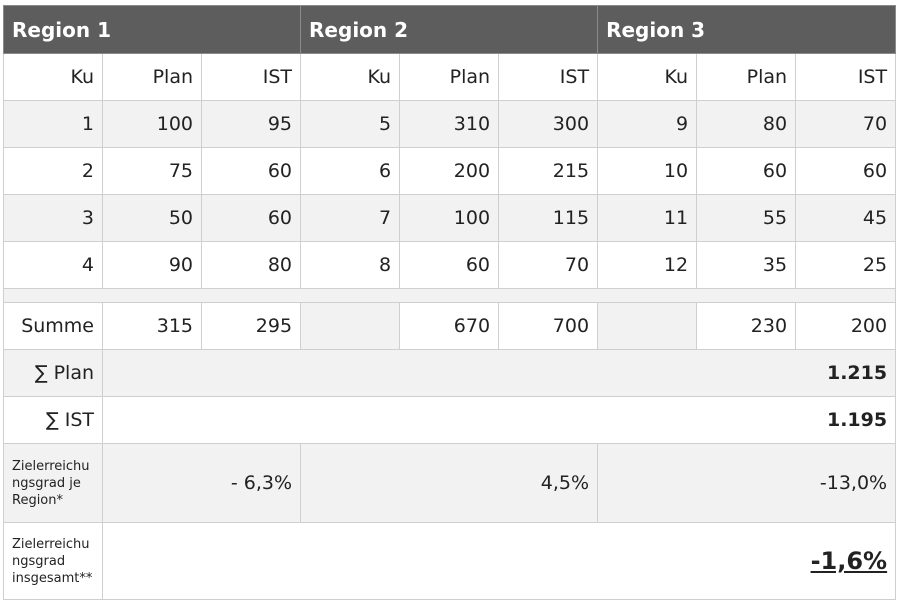 This screenshot has height=600, width=900. I want to click on sum-ist-value: 1.195, so click(499, 420).